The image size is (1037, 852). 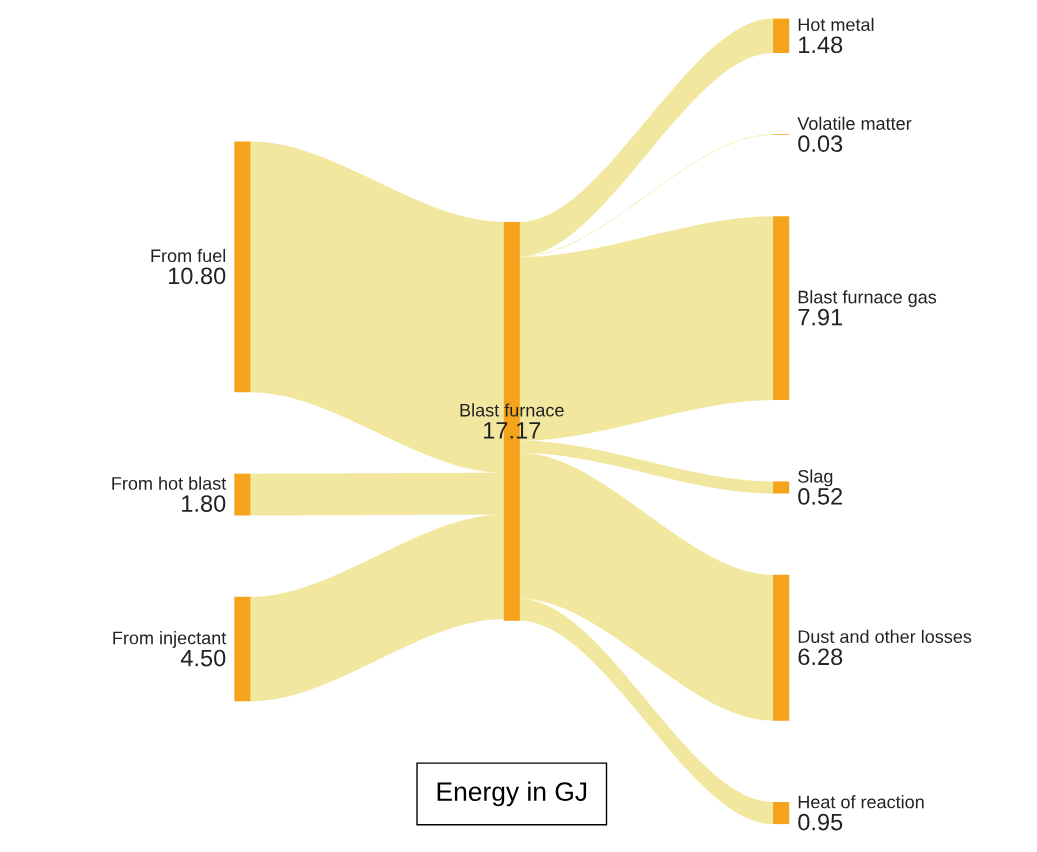 What do you see at coordinates (820, 496) in the screenshot?
I see `data-label: 0.52` at bounding box center [820, 496].